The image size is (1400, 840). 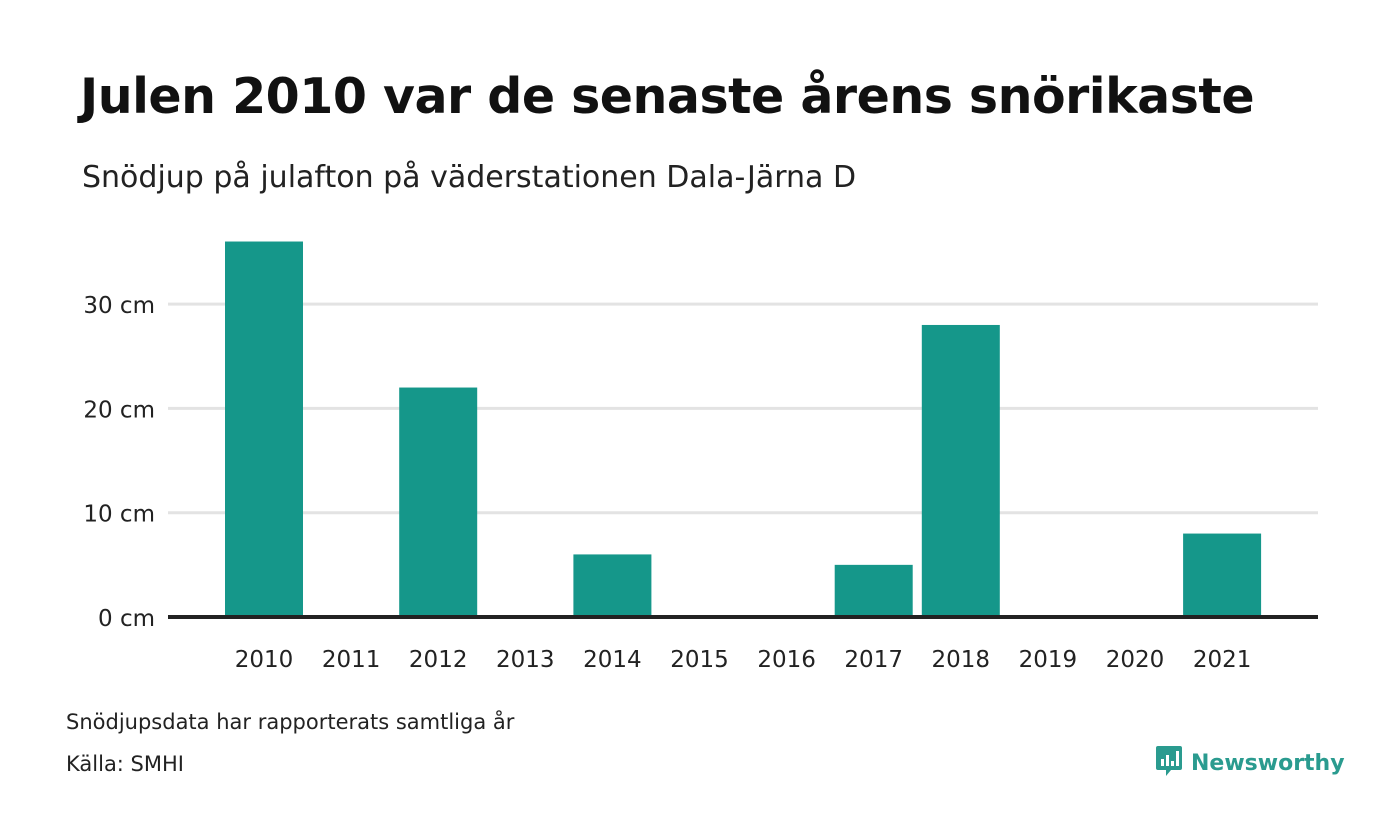 What do you see at coordinates (119, 462) in the screenshot?
I see `y-axis-ticks: 0 cm 10 cm 20 cm 30 cm` at bounding box center [119, 462].